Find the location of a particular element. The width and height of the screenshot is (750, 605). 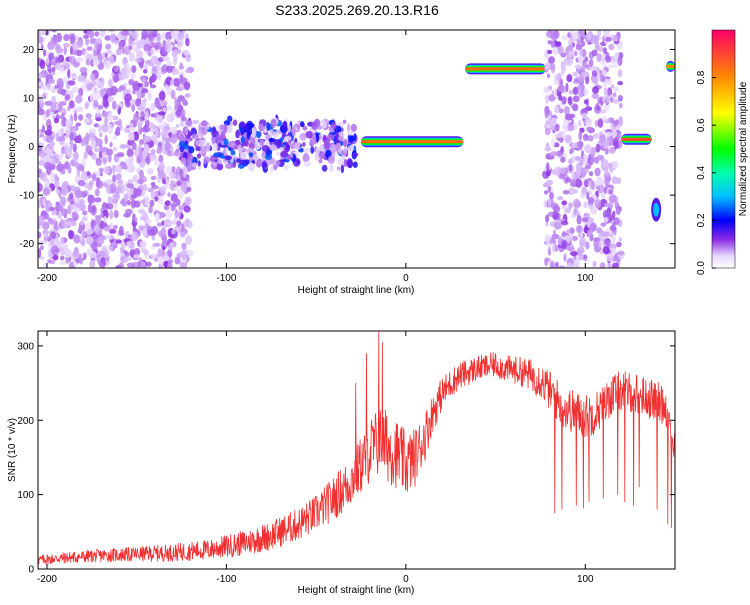

spectrogram-blob-core is located at coordinates (656, 209).